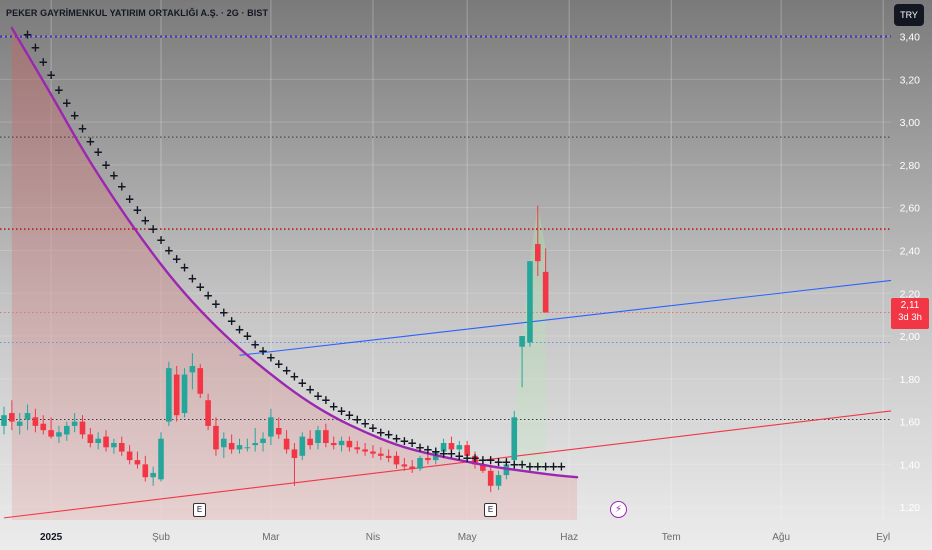 Image resolution: width=932 pixels, height=550 pixels. What do you see at coordinates (910, 80) in the screenshot?
I see `y-tick-label: 3,20` at bounding box center [910, 80].